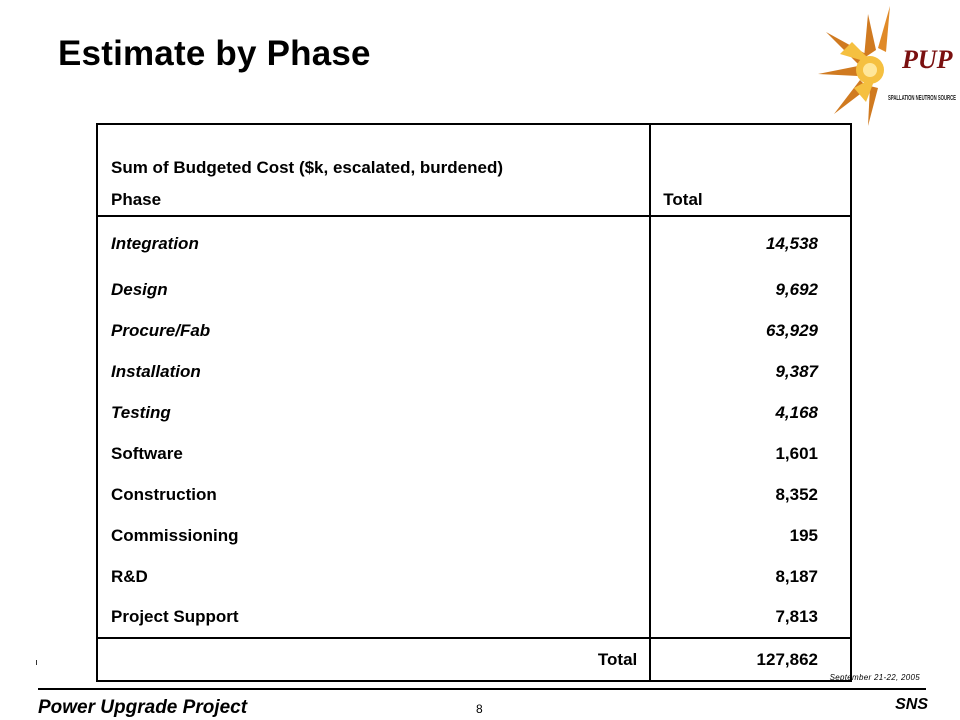 The height and width of the screenshot is (720, 960). Describe the element at coordinates (750, 200) in the screenshot. I see `column-header-total: Total` at that location.